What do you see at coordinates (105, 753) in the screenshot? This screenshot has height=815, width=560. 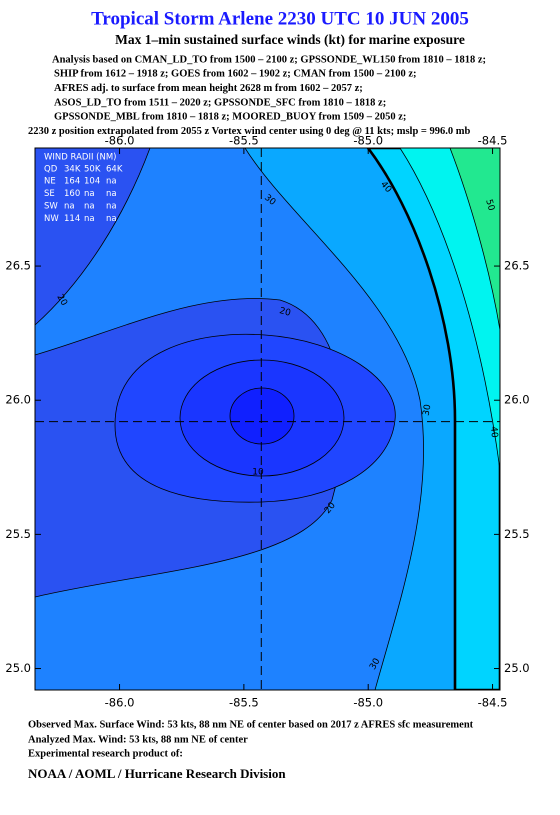 I see `footer-line: Experimental research product of:` at bounding box center [105, 753].